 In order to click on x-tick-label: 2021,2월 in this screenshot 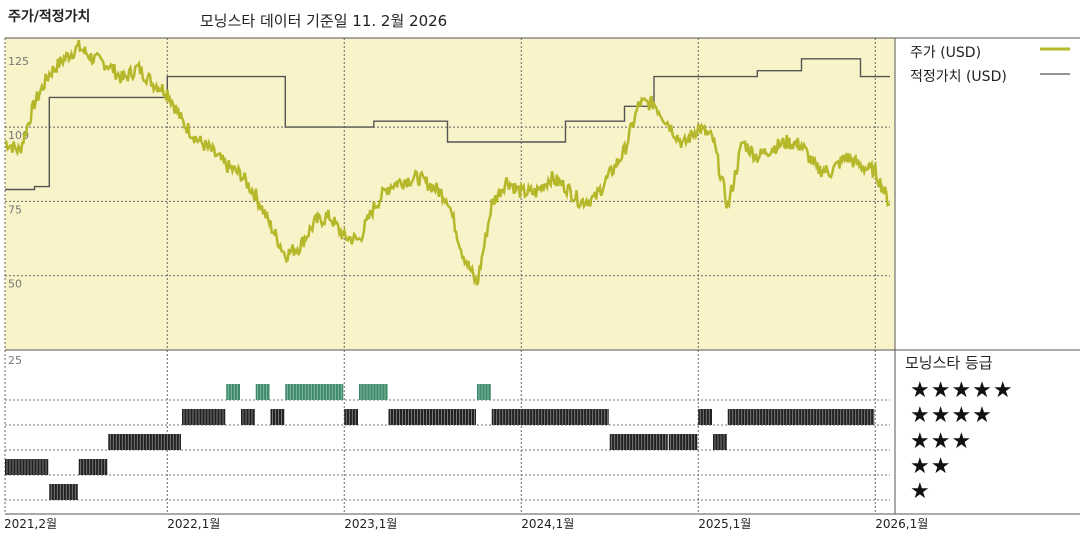, I will do `click(30, 524)`.